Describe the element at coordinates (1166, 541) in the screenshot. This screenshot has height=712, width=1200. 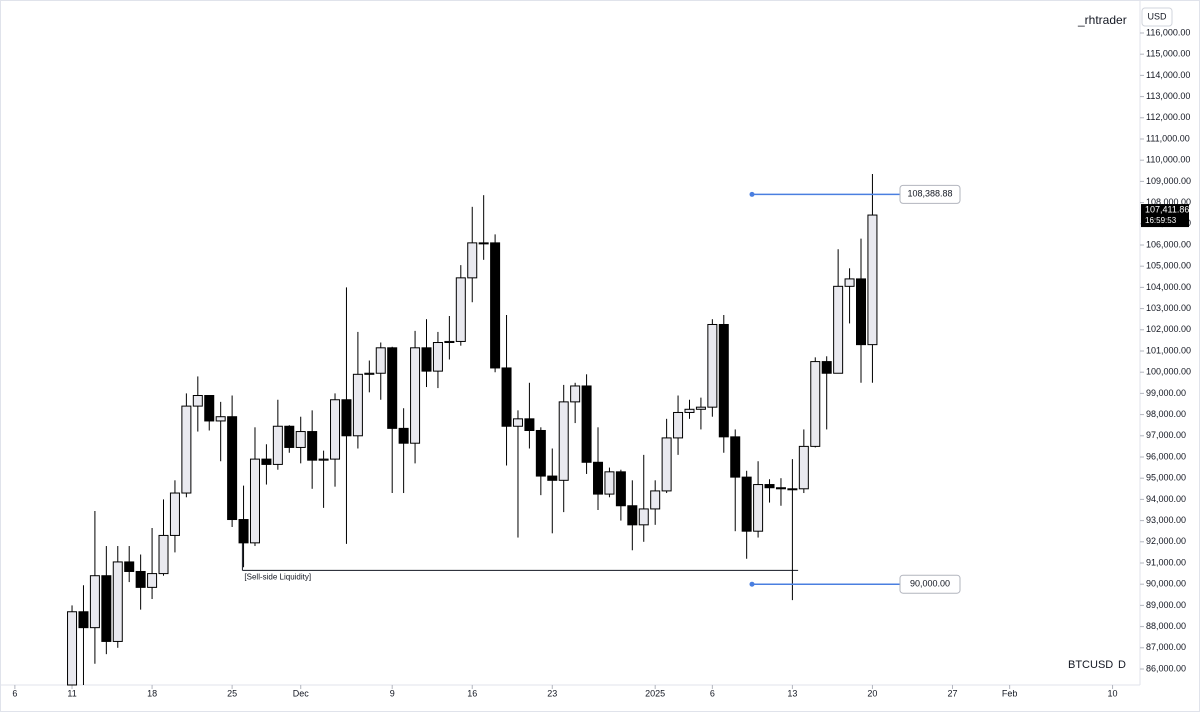
I see `y-tick-label: 92,000.00` at that location.